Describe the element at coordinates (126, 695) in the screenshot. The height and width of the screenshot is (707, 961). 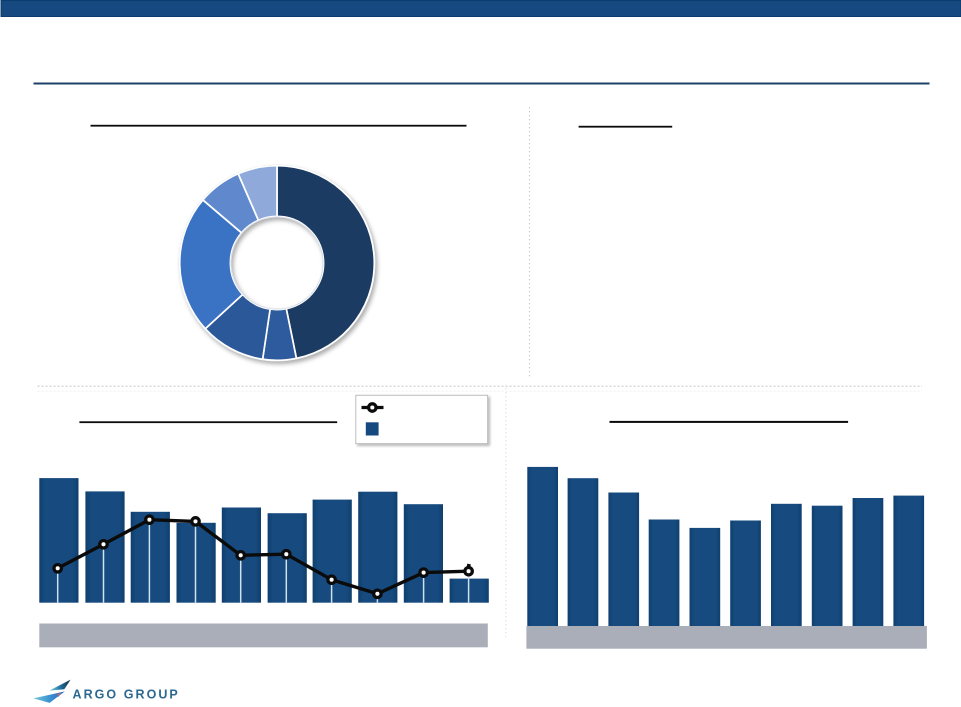
I see `svg-text: ARGO GROUP` at that location.